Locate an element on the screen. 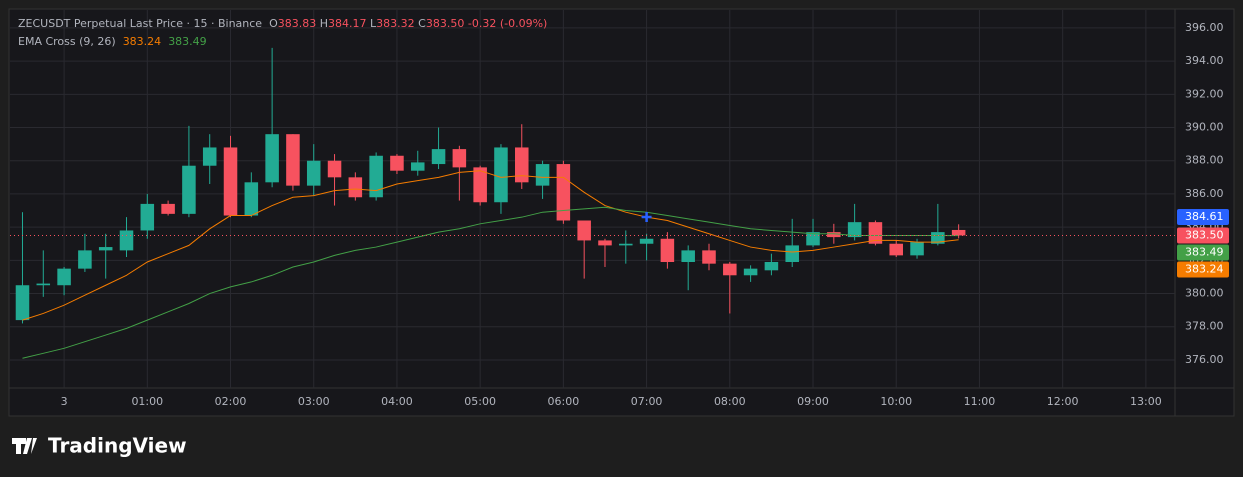 This screenshot has height=477, width=1243. y-tick-label: 378.00 is located at coordinates (1204, 326).